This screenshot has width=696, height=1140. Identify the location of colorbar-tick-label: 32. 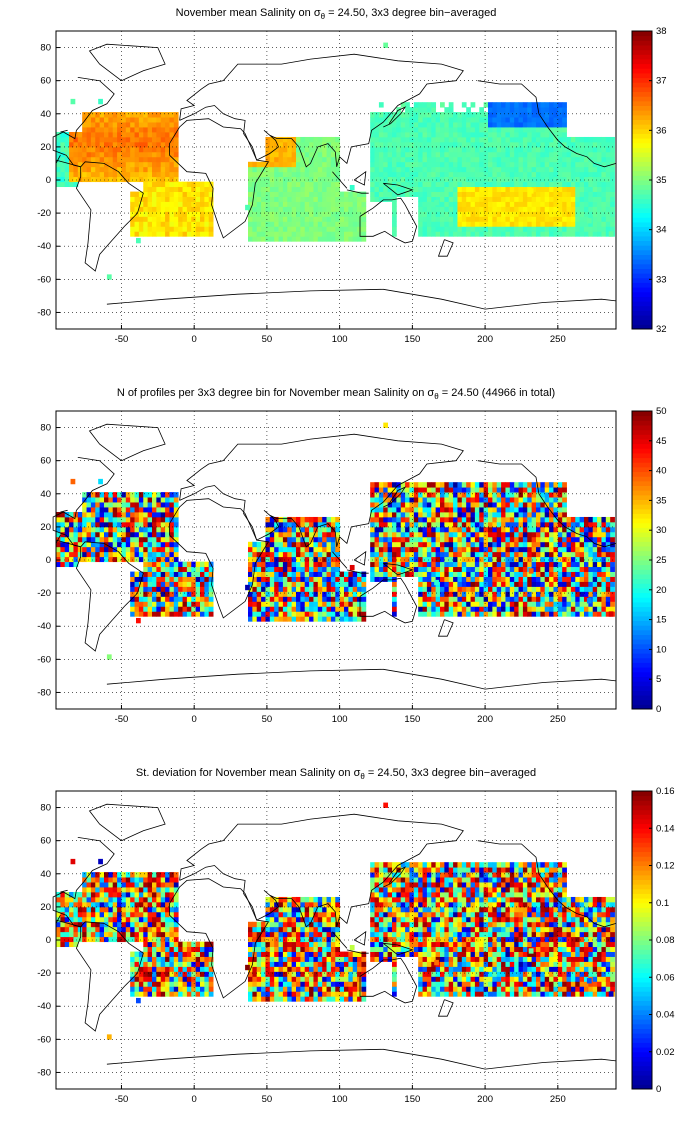
(661, 329).